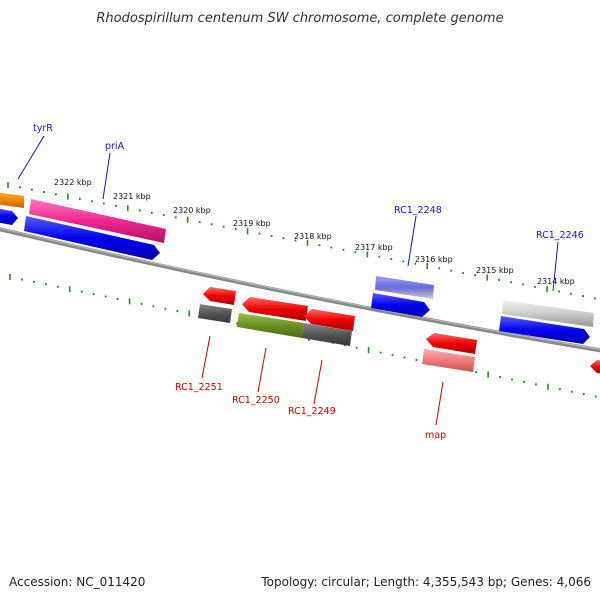 Image resolution: width=600 pixels, height=600 pixels. Describe the element at coordinates (132, 196) in the screenshot. I see `scale-label: 2321 kbp` at that location.